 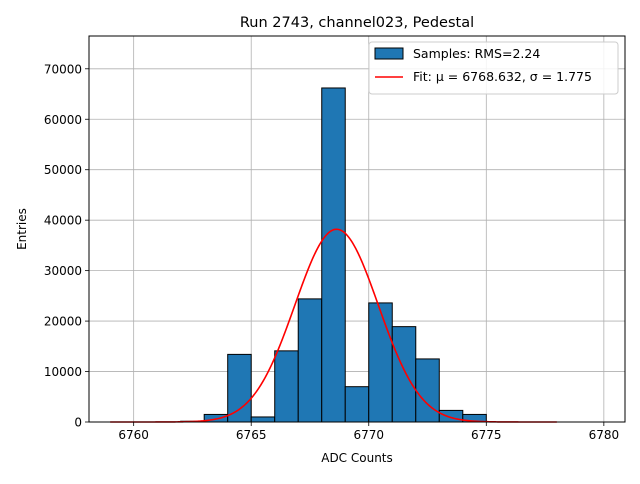 I want to click on x-axis-label: ADC Counts, so click(x=357, y=458).